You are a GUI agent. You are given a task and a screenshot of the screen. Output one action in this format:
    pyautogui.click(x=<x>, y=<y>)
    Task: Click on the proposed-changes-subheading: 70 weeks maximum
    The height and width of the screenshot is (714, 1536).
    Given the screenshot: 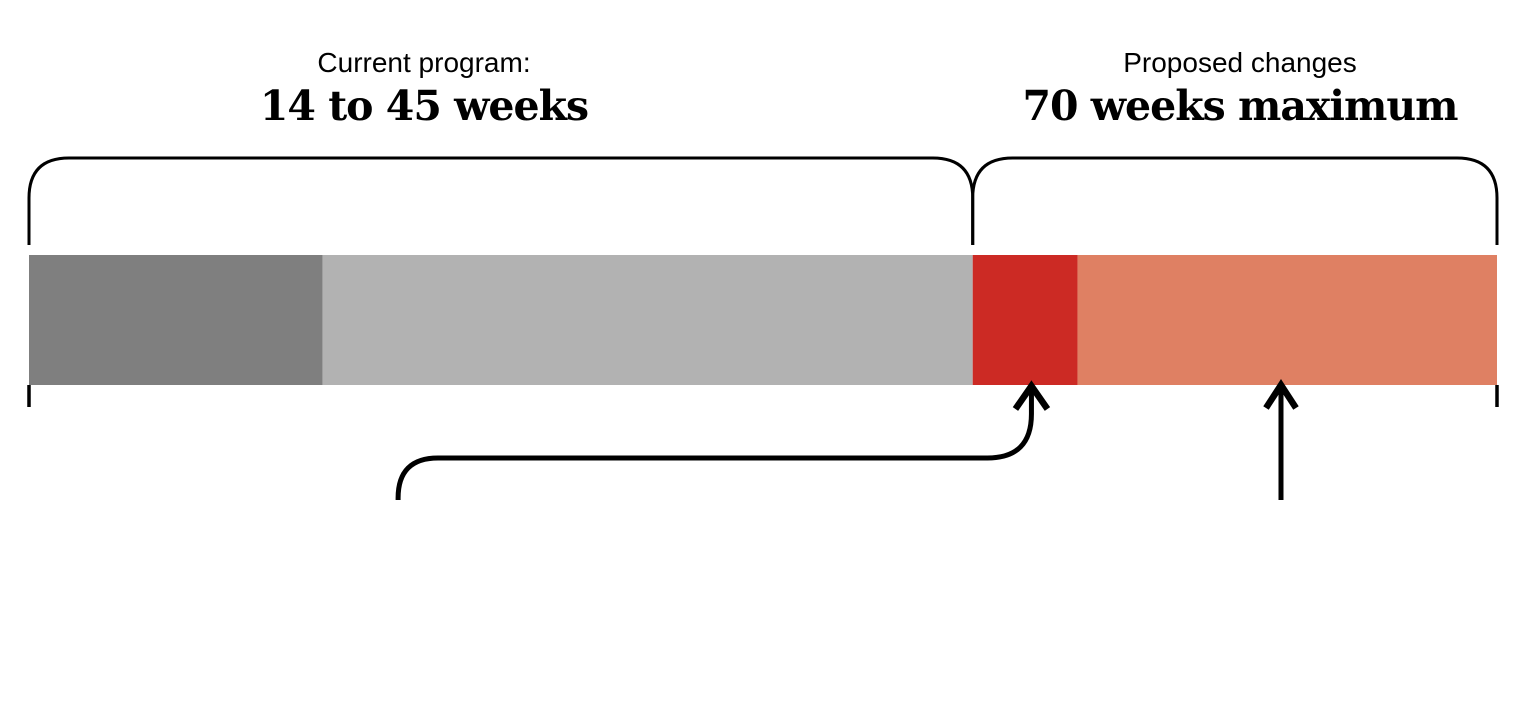 What is the action you would take?
    pyautogui.click(x=1240, y=106)
    